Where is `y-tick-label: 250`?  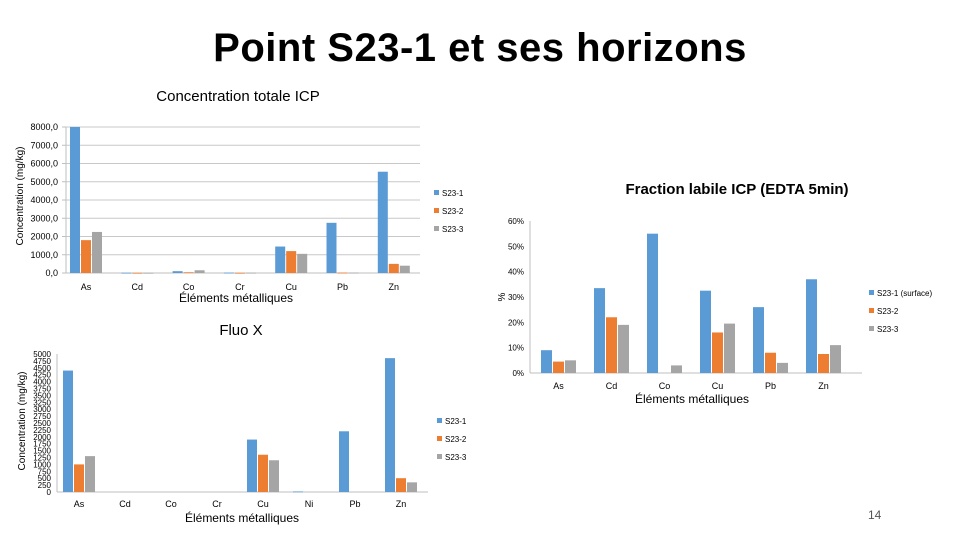
y-tick-label: 250 is located at coordinates (45, 485).